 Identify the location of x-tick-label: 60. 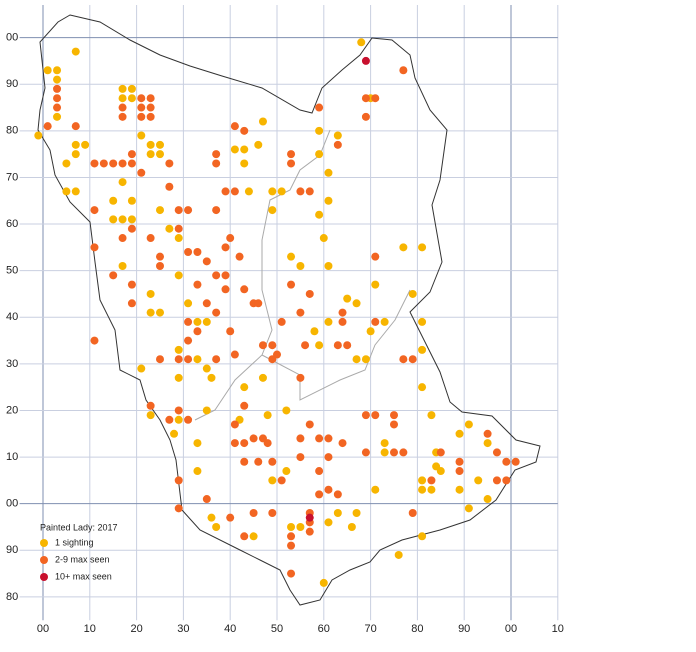
(324, 629).